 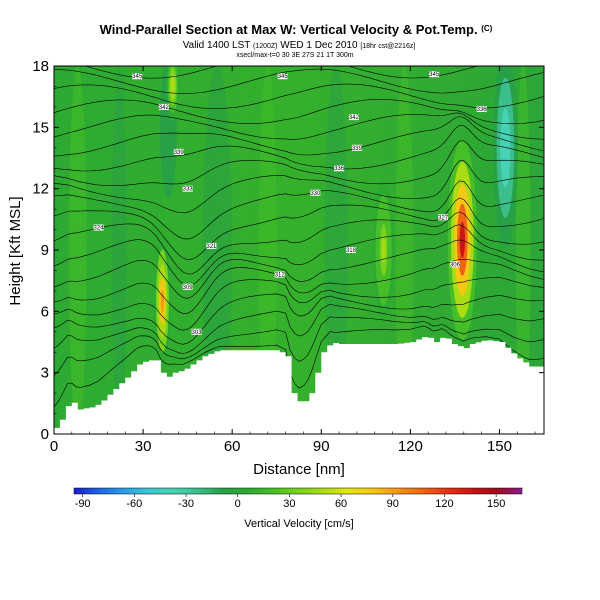 I want to click on contour-label: 330, so click(x=315, y=194).